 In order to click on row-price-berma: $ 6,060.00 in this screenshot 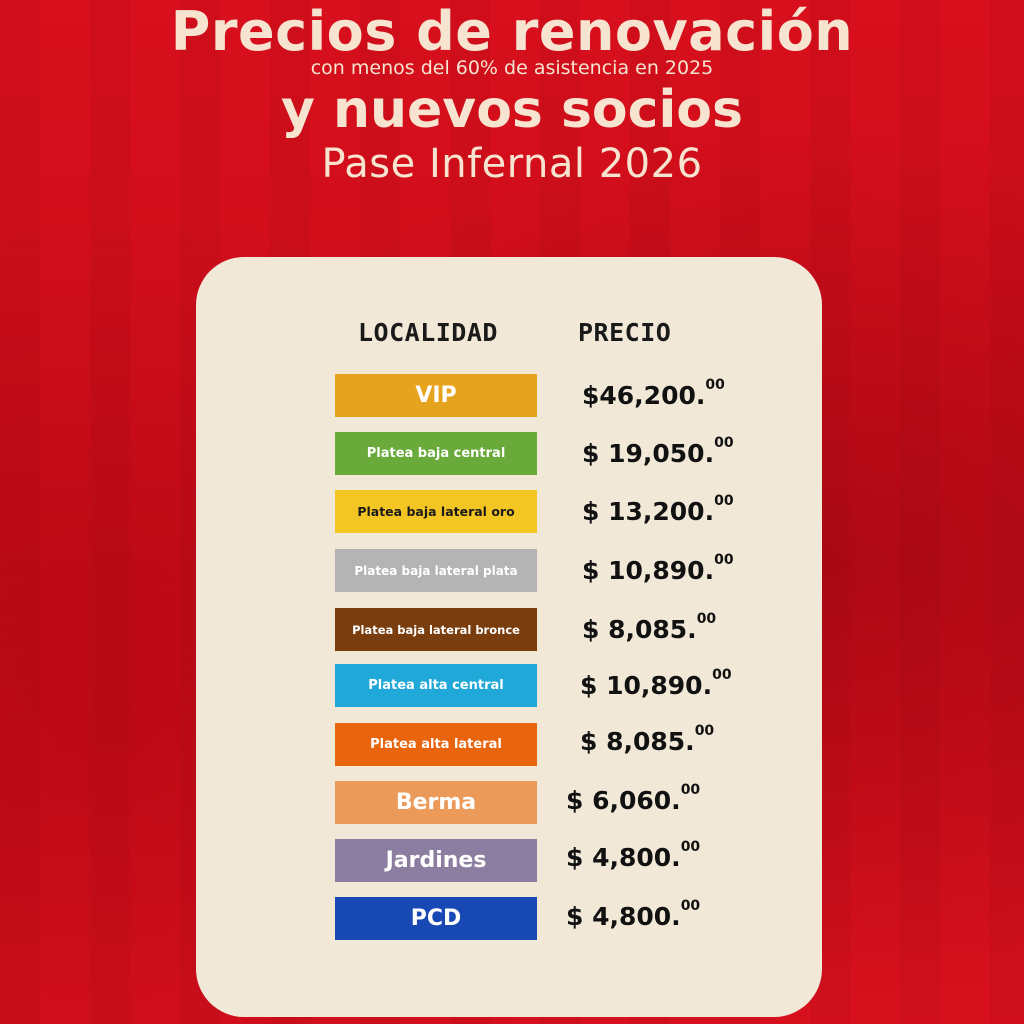, I will do `click(633, 798)`.